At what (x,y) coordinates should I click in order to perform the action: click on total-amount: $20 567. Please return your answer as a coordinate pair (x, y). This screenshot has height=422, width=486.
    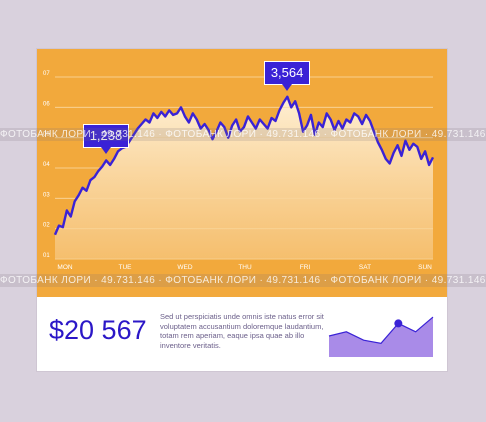
    Looking at the image, I should click on (98, 330).